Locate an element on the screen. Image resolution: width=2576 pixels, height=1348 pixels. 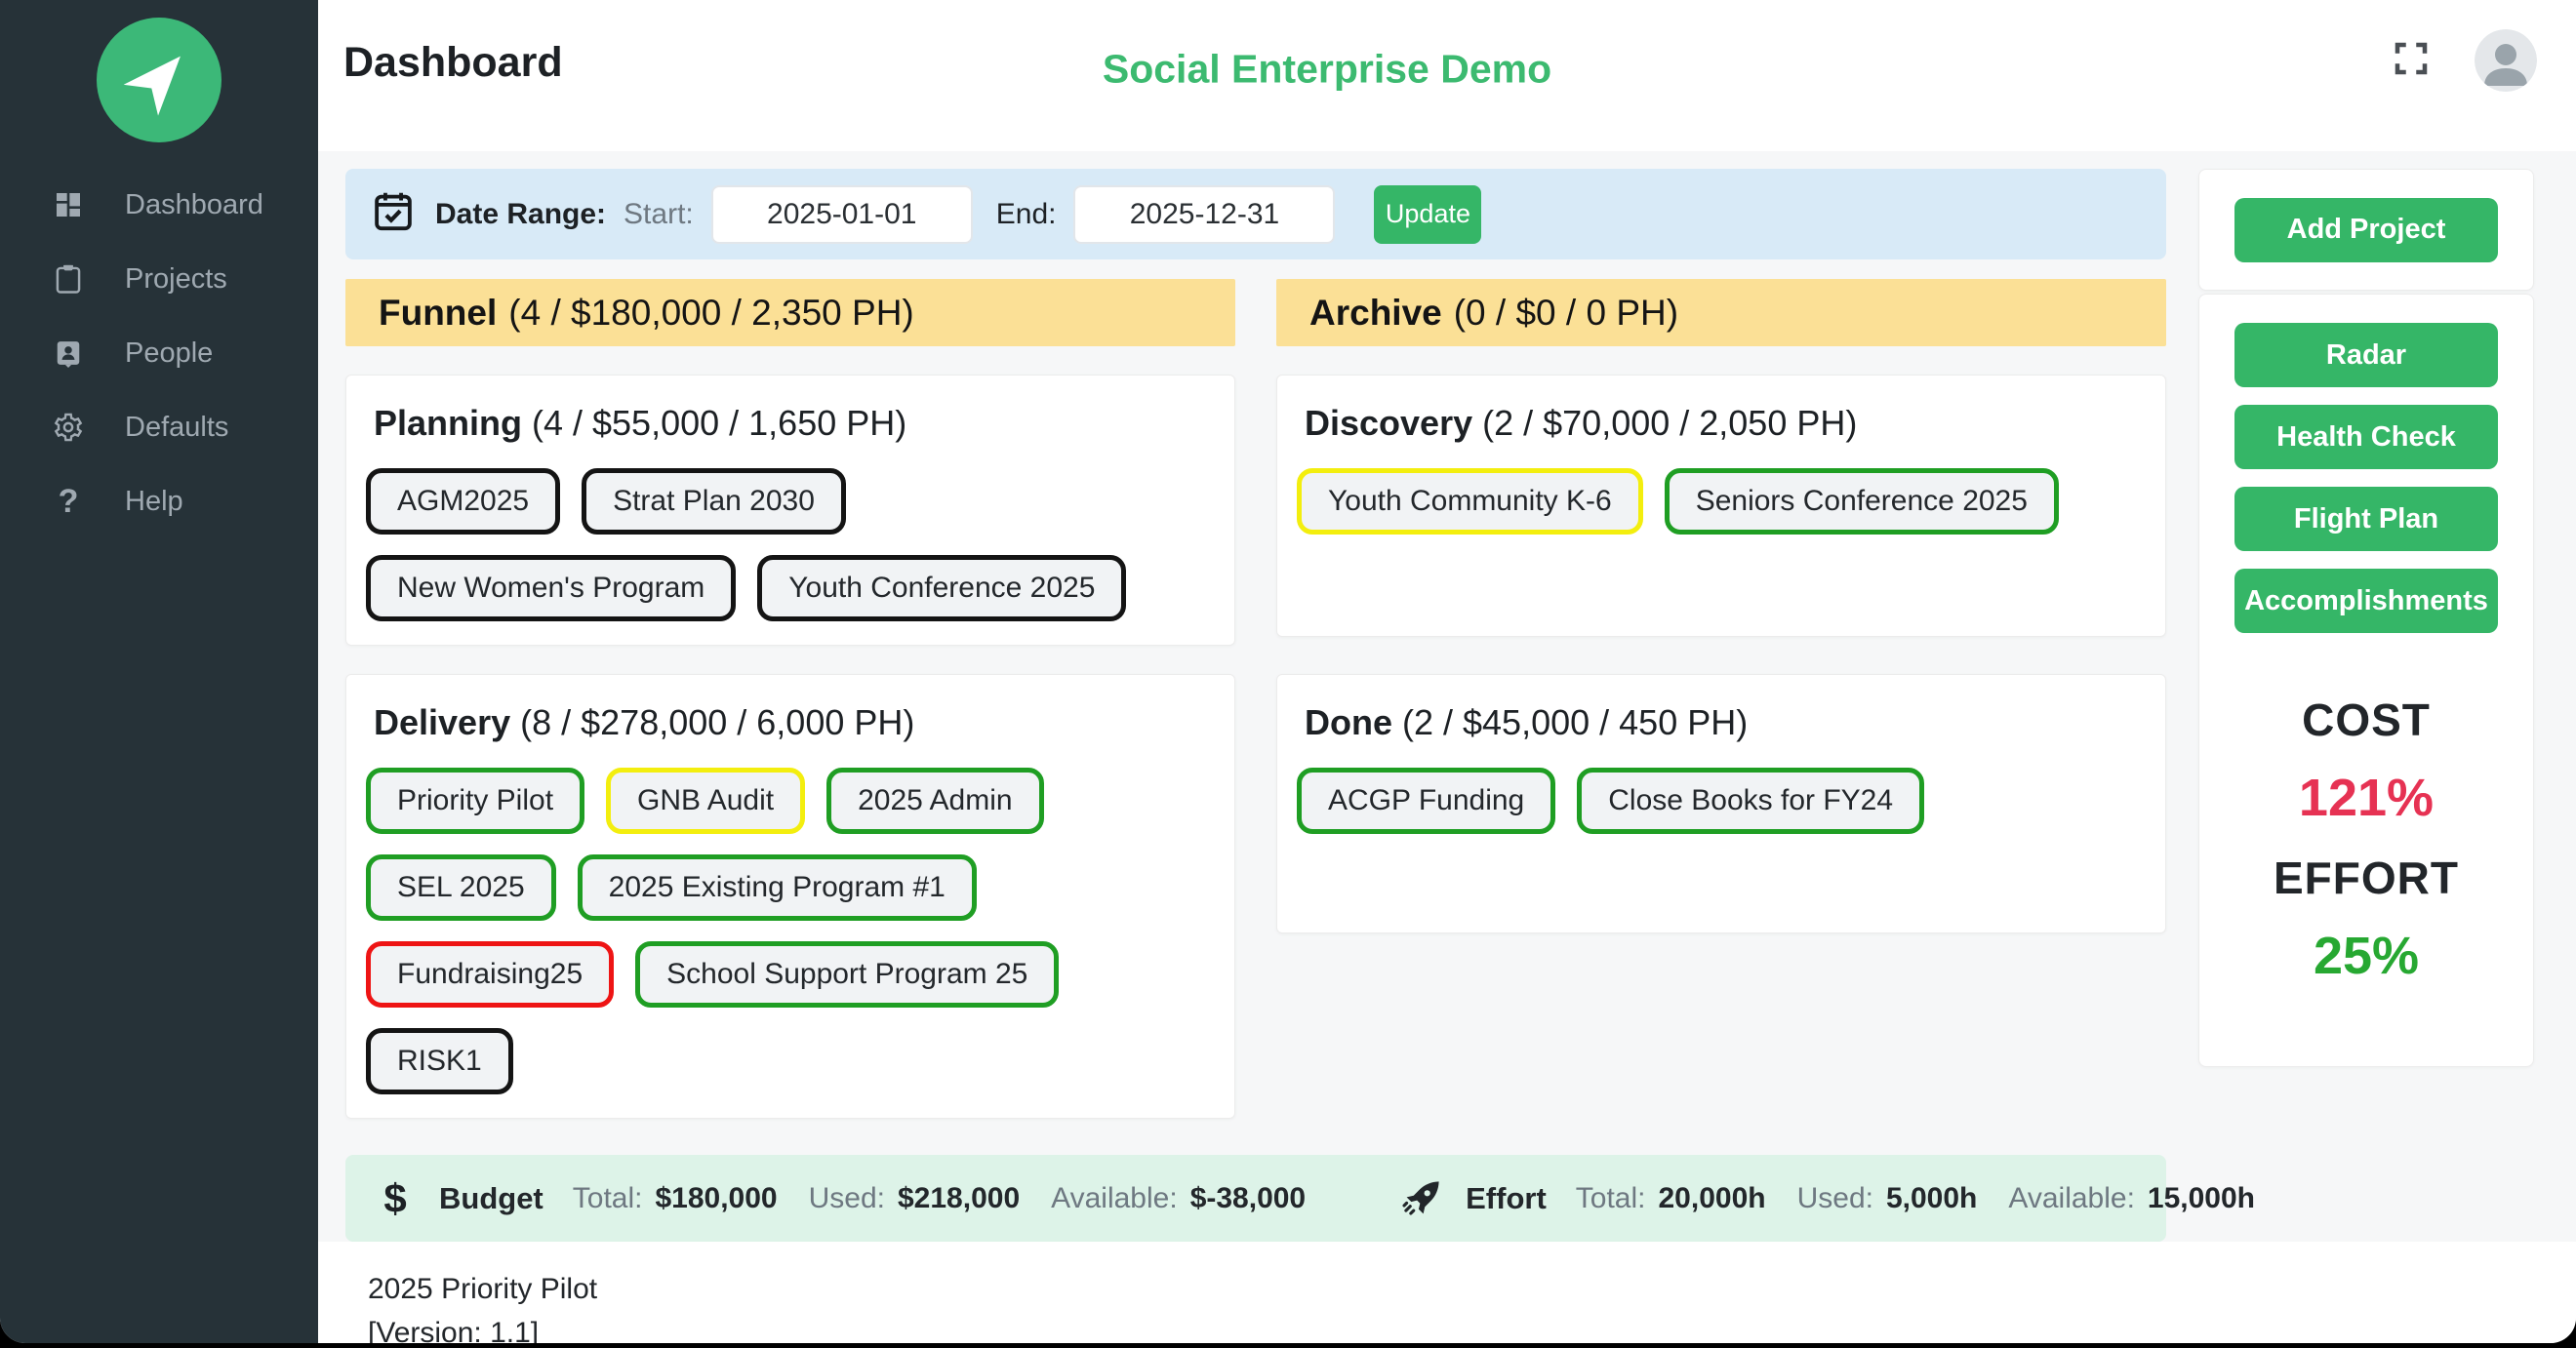
cost-label: COST is located at coordinates (2366, 719).